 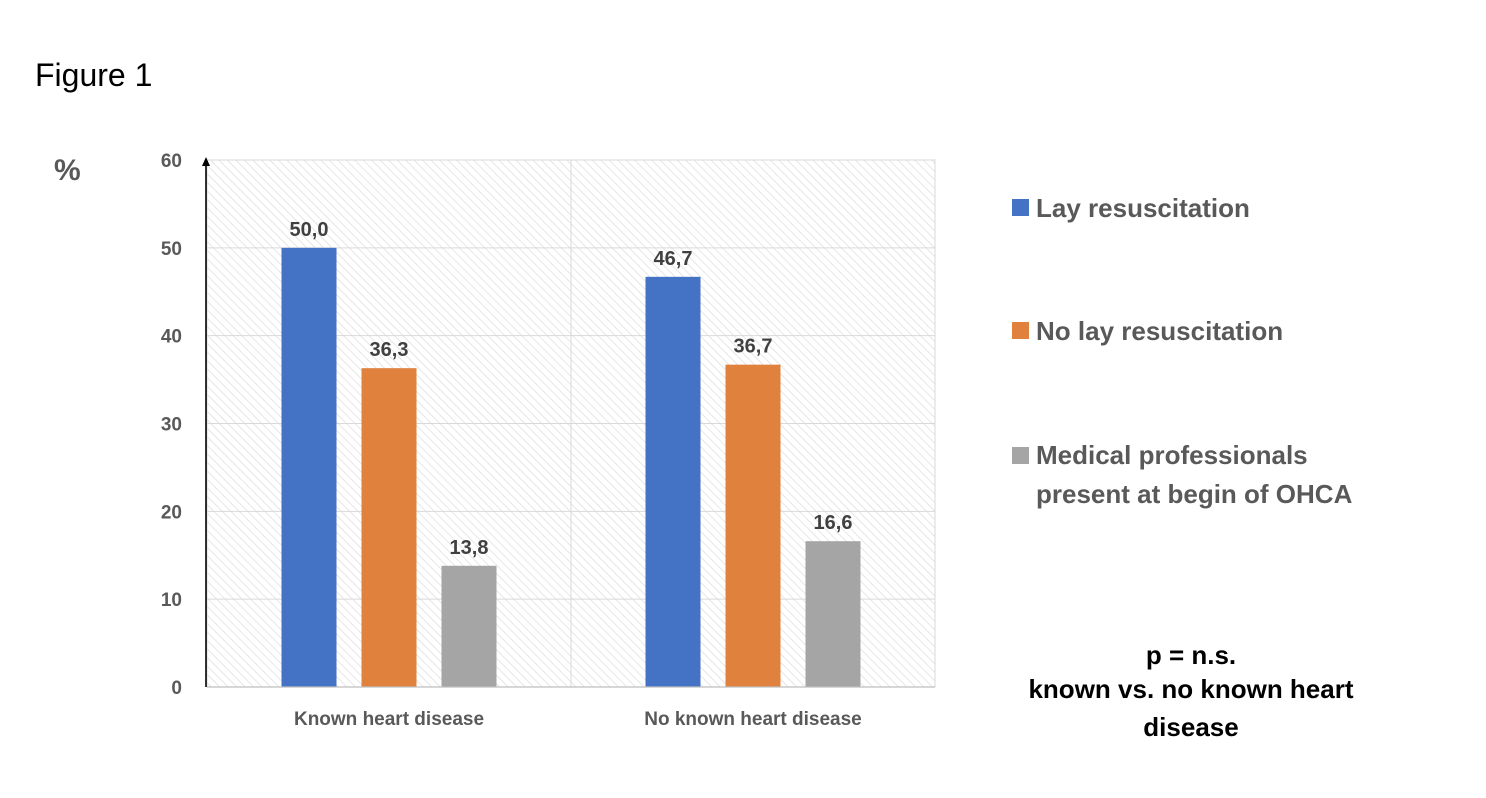 What do you see at coordinates (1159, 331) in the screenshot?
I see `legend-label-no-lay-resuscitation: No lay resuscitation` at bounding box center [1159, 331].